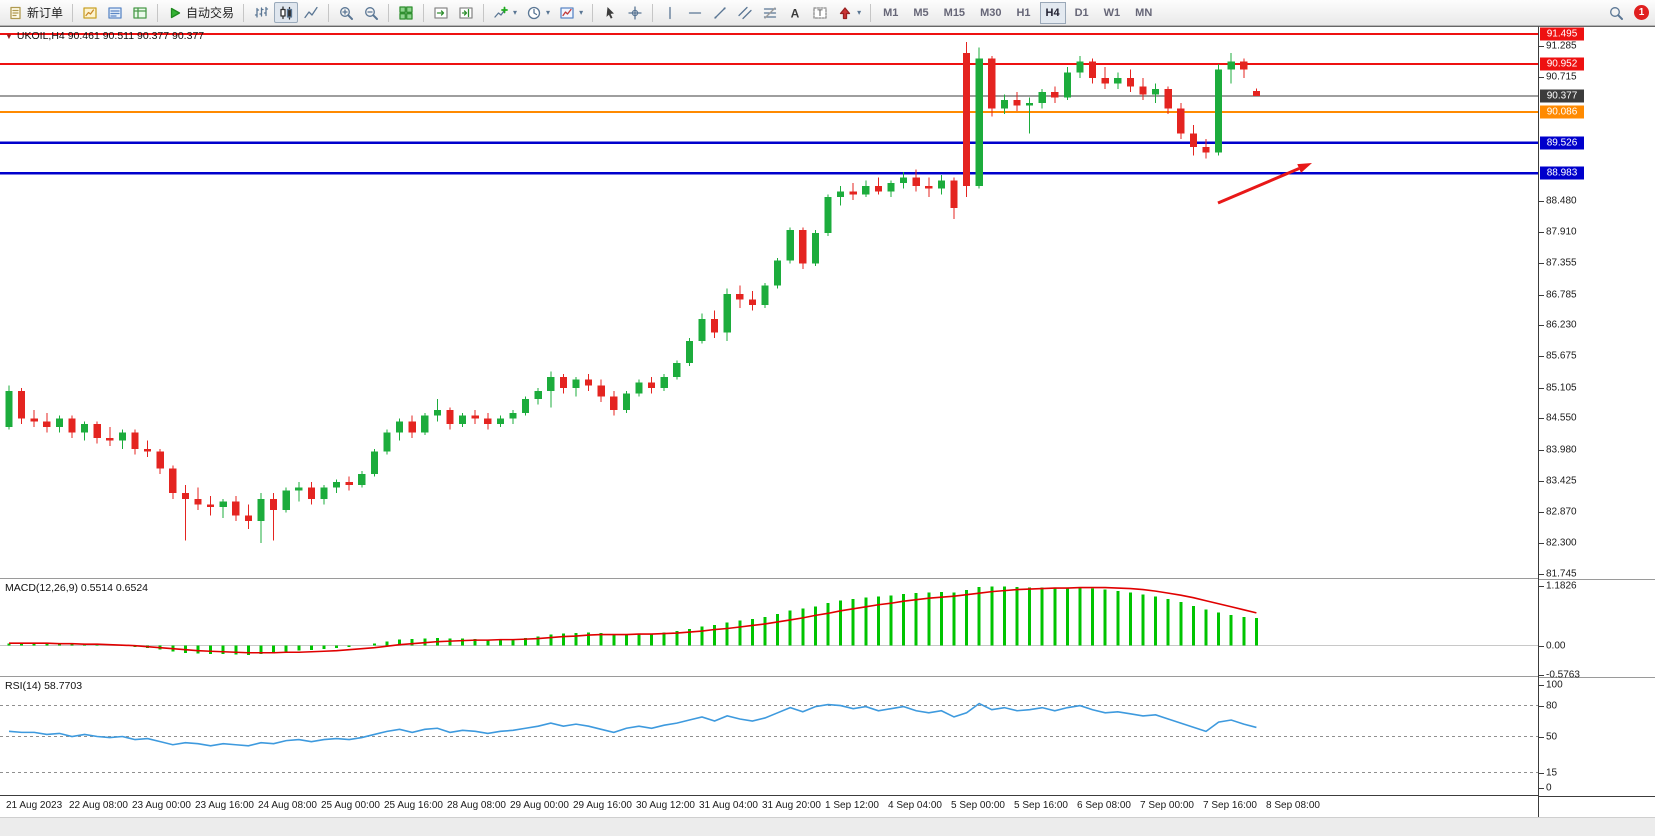  Describe the element at coordinates (1563, 675) in the screenshot. I see `macd-scale-label: -0.5763` at that location.